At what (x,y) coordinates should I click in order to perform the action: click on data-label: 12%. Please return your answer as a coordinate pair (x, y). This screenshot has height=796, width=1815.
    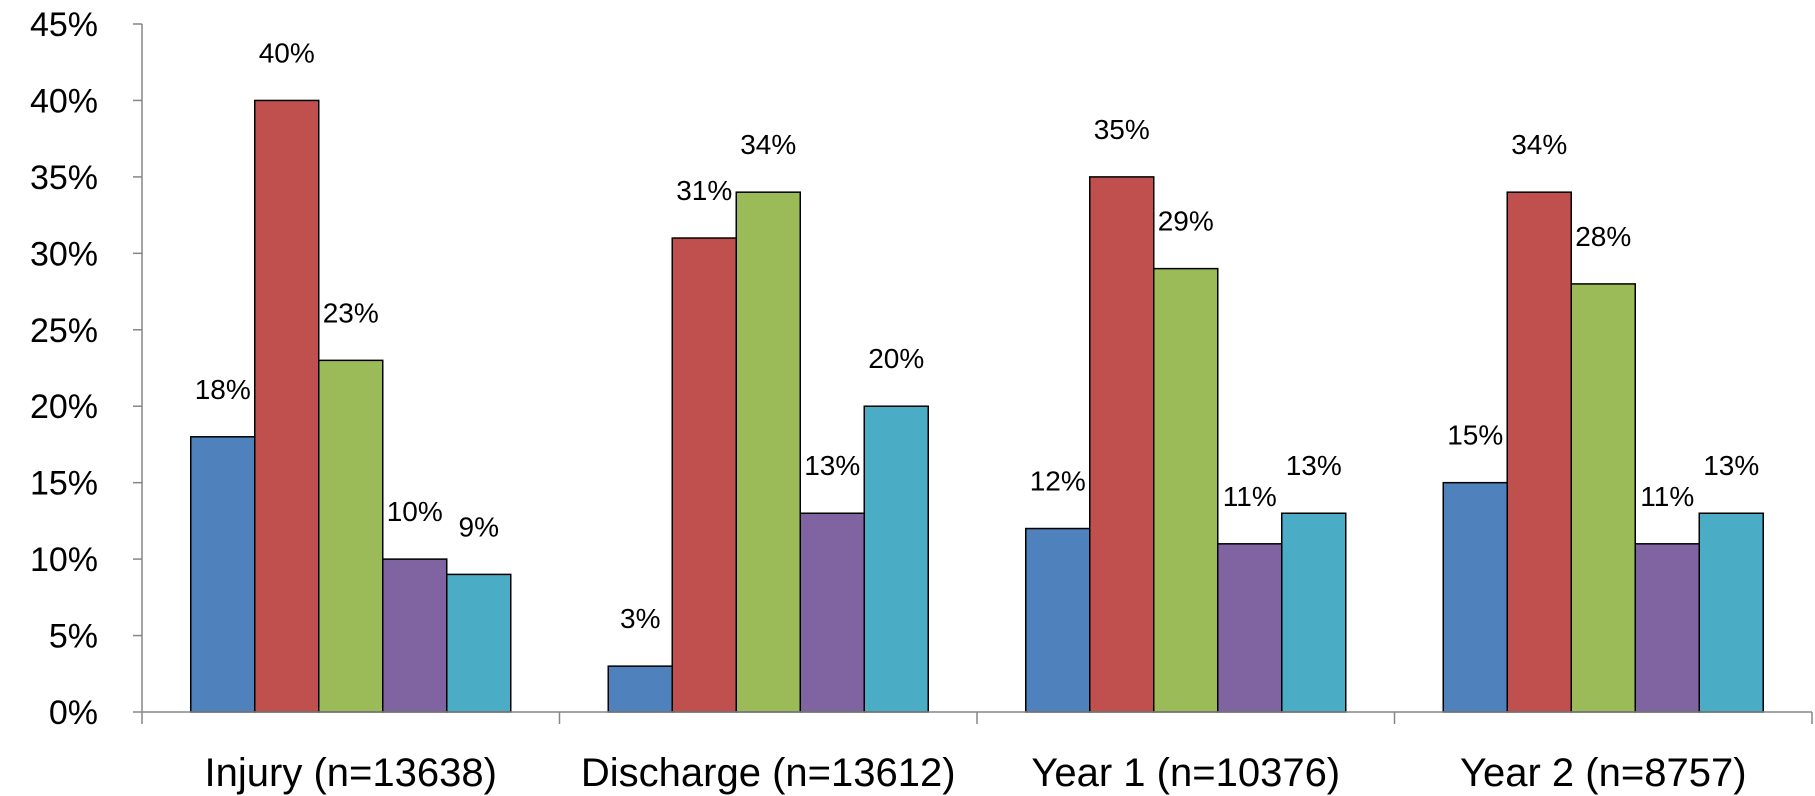
    Looking at the image, I should click on (1058, 481).